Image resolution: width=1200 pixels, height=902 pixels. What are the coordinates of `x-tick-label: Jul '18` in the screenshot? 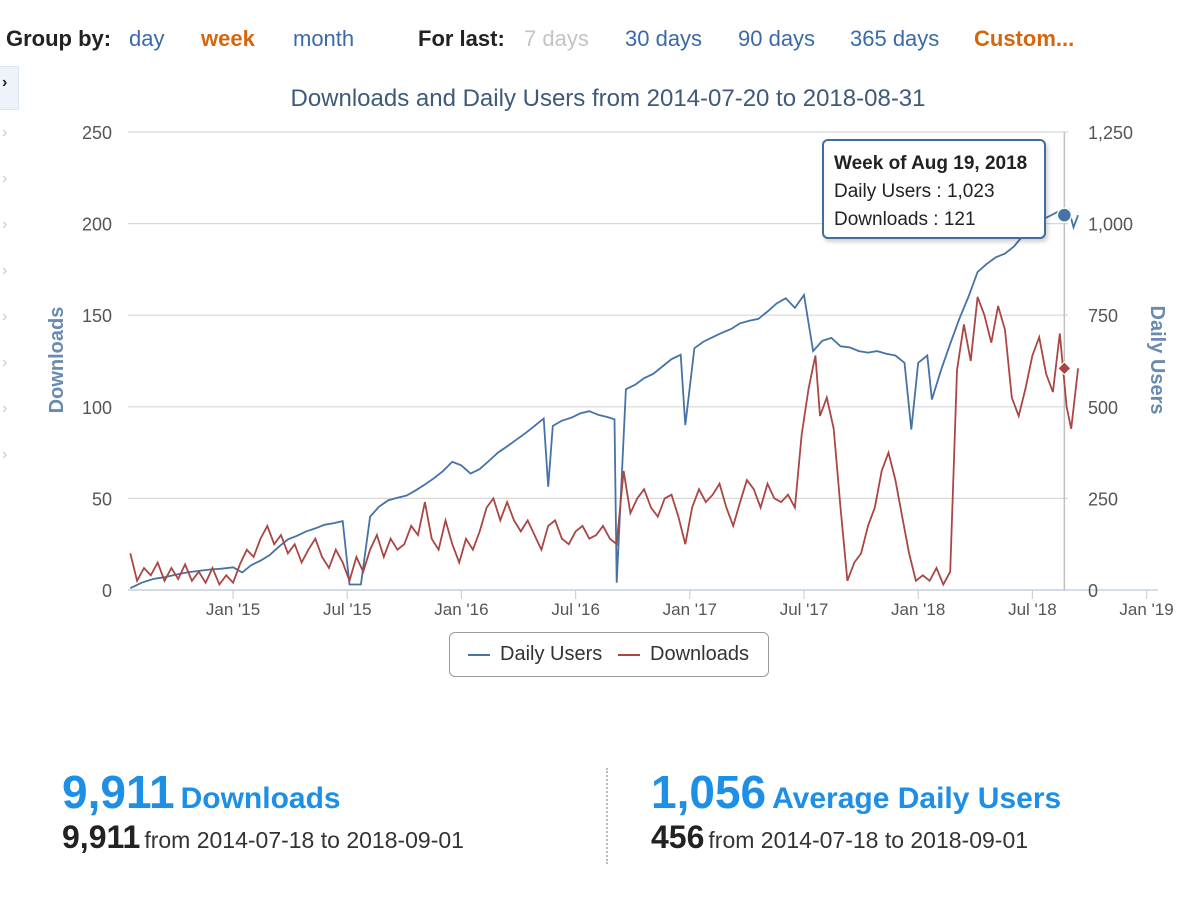 It's located at (1032, 609).